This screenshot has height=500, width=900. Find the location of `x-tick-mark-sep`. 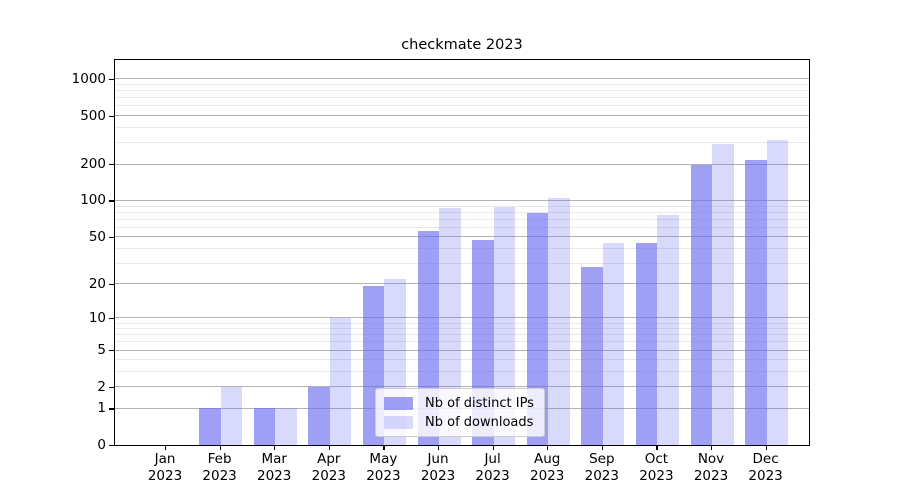

x-tick-mark-sep is located at coordinates (602, 448).